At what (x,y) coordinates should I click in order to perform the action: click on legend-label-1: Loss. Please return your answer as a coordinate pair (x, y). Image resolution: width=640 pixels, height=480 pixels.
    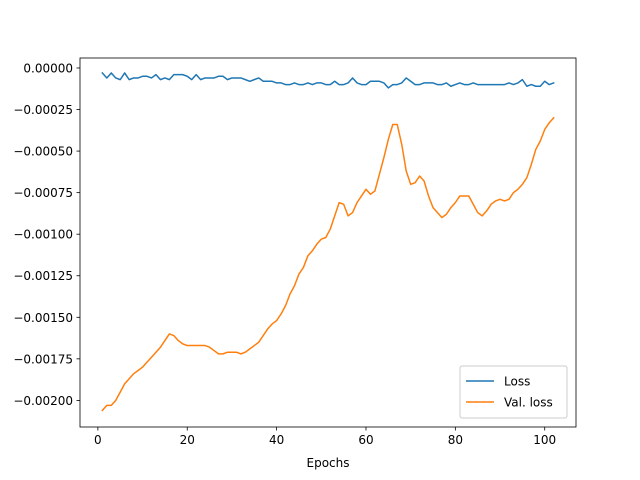
    Looking at the image, I should click on (517, 382).